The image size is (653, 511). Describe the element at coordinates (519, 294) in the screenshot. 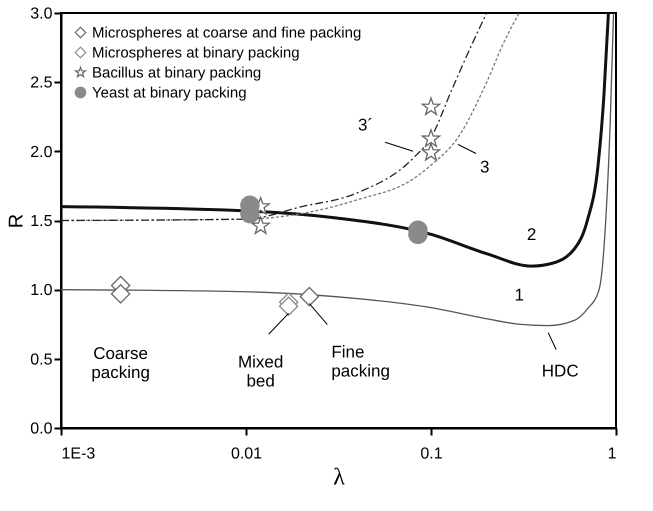

I see `annotation: 1` at that location.